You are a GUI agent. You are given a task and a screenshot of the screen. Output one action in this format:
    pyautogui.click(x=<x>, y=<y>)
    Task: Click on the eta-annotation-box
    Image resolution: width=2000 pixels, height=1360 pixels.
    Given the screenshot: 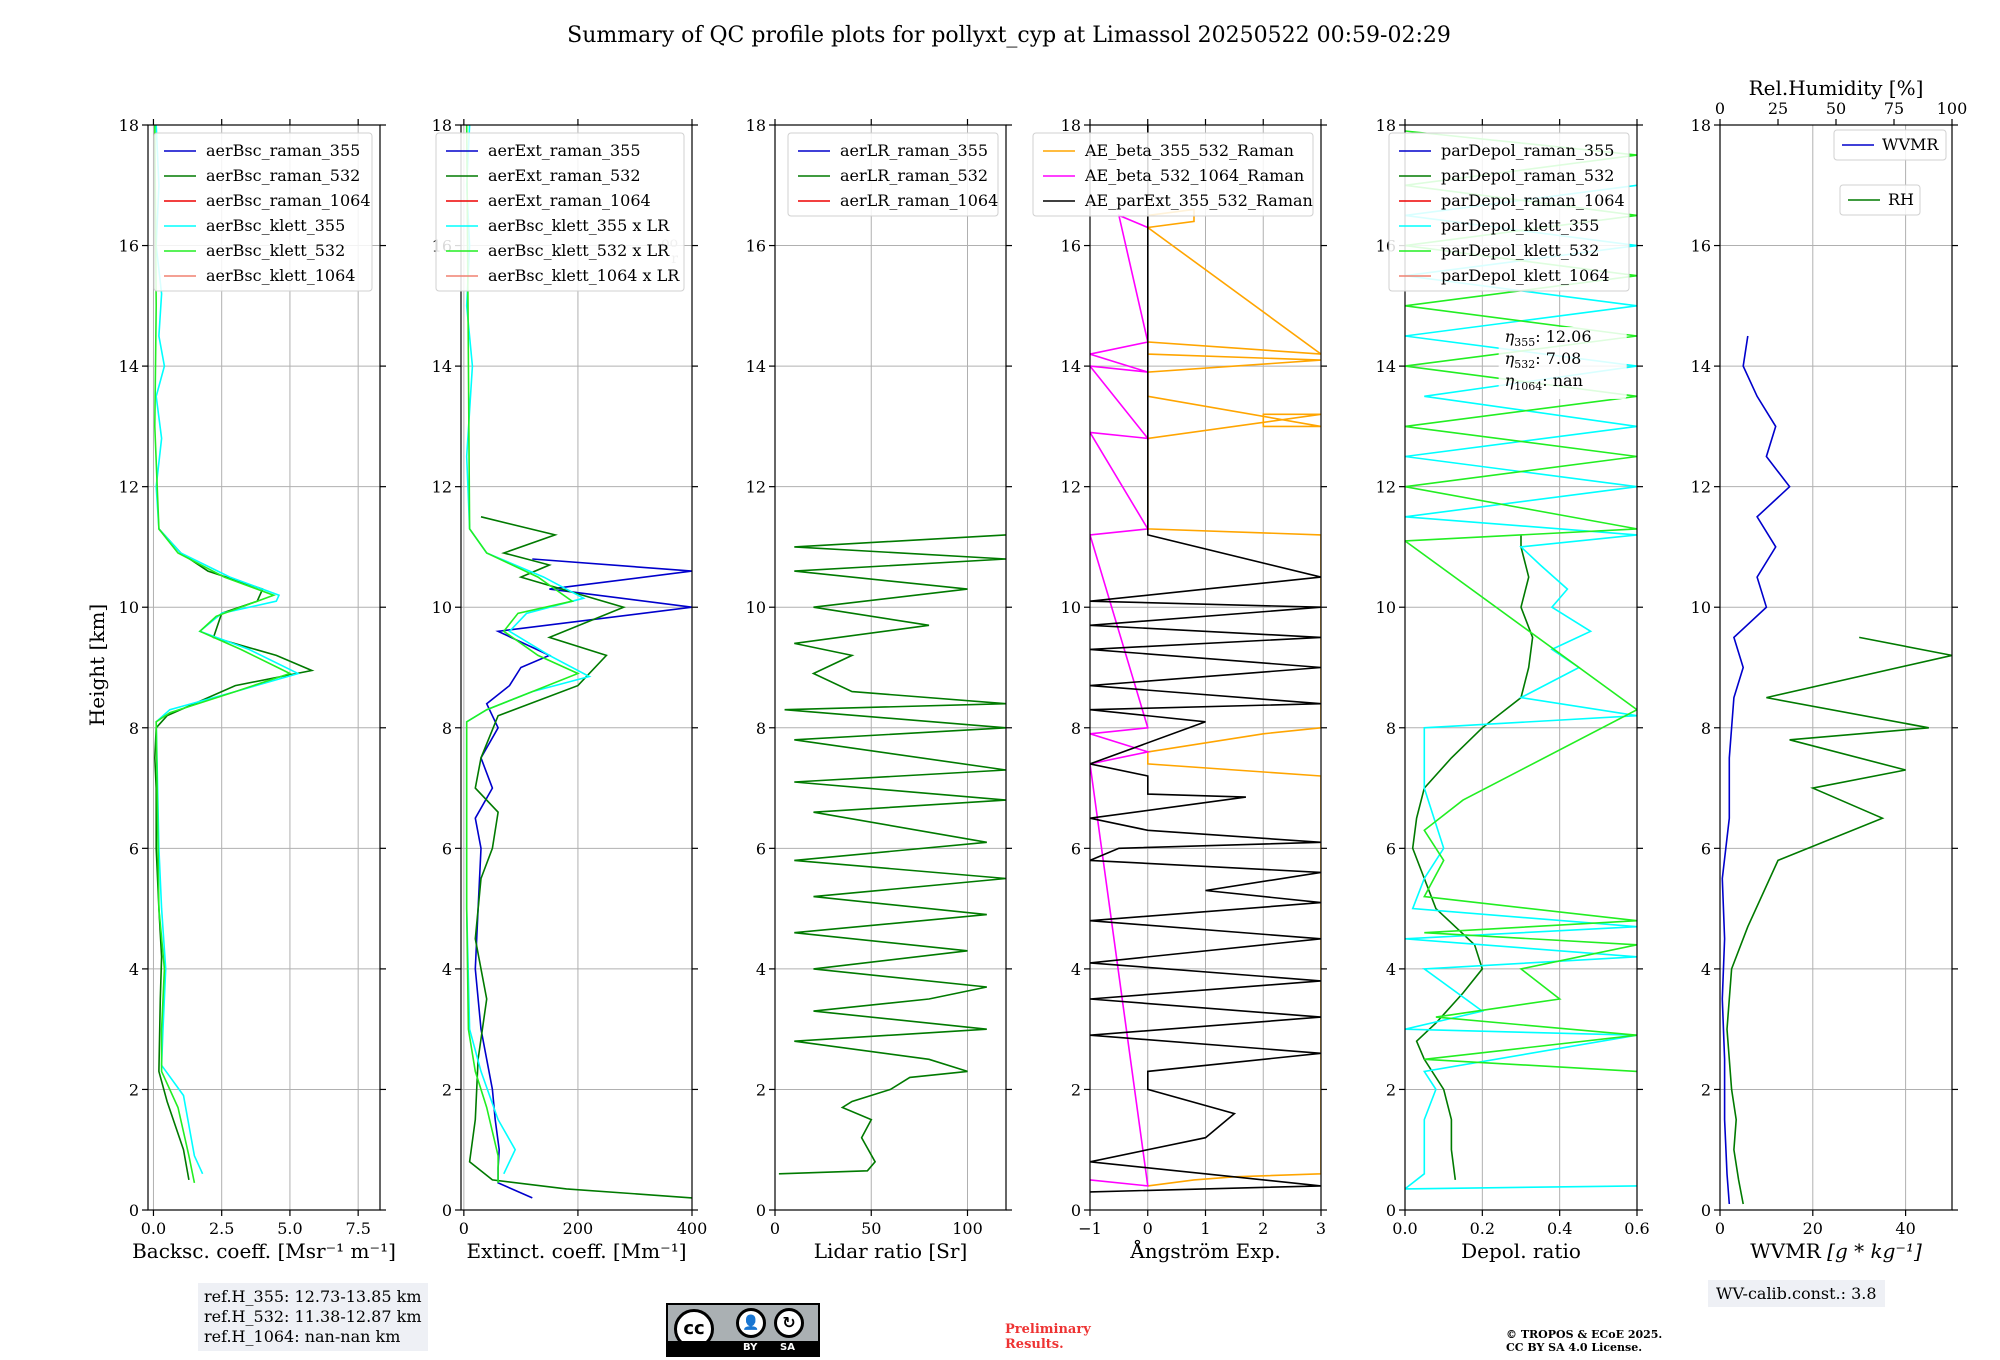 What is the action you would take?
    pyautogui.click(x=1562, y=363)
    